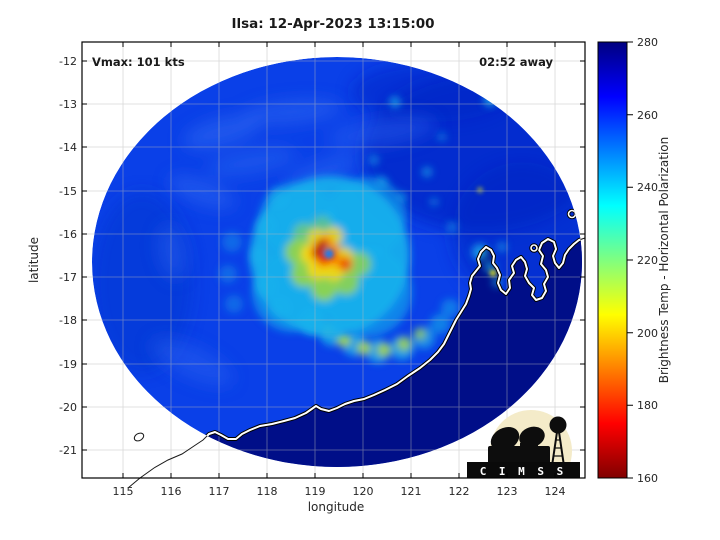 The width and height of the screenshot is (720, 540). I want to click on x-tick-label: 118, so click(267, 491).